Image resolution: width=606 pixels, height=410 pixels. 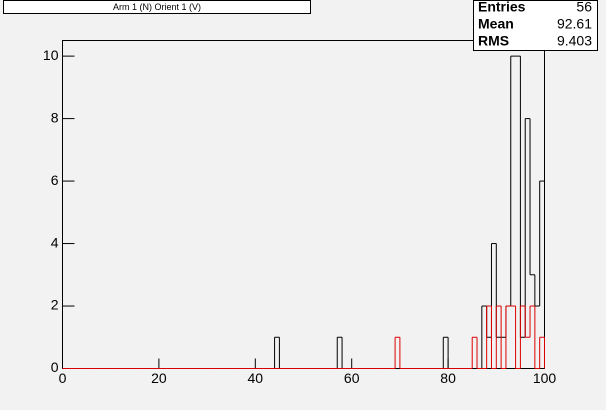 What do you see at coordinates (55, 305) in the screenshot?
I see `y-tick-label: 2` at bounding box center [55, 305].